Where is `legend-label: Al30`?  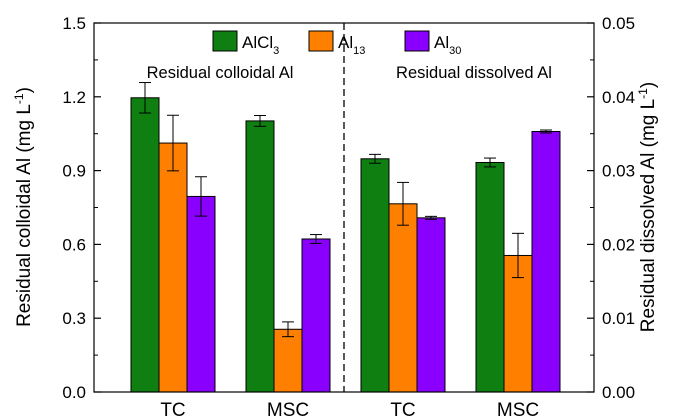 legend-label: Al30 is located at coordinates (447, 45).